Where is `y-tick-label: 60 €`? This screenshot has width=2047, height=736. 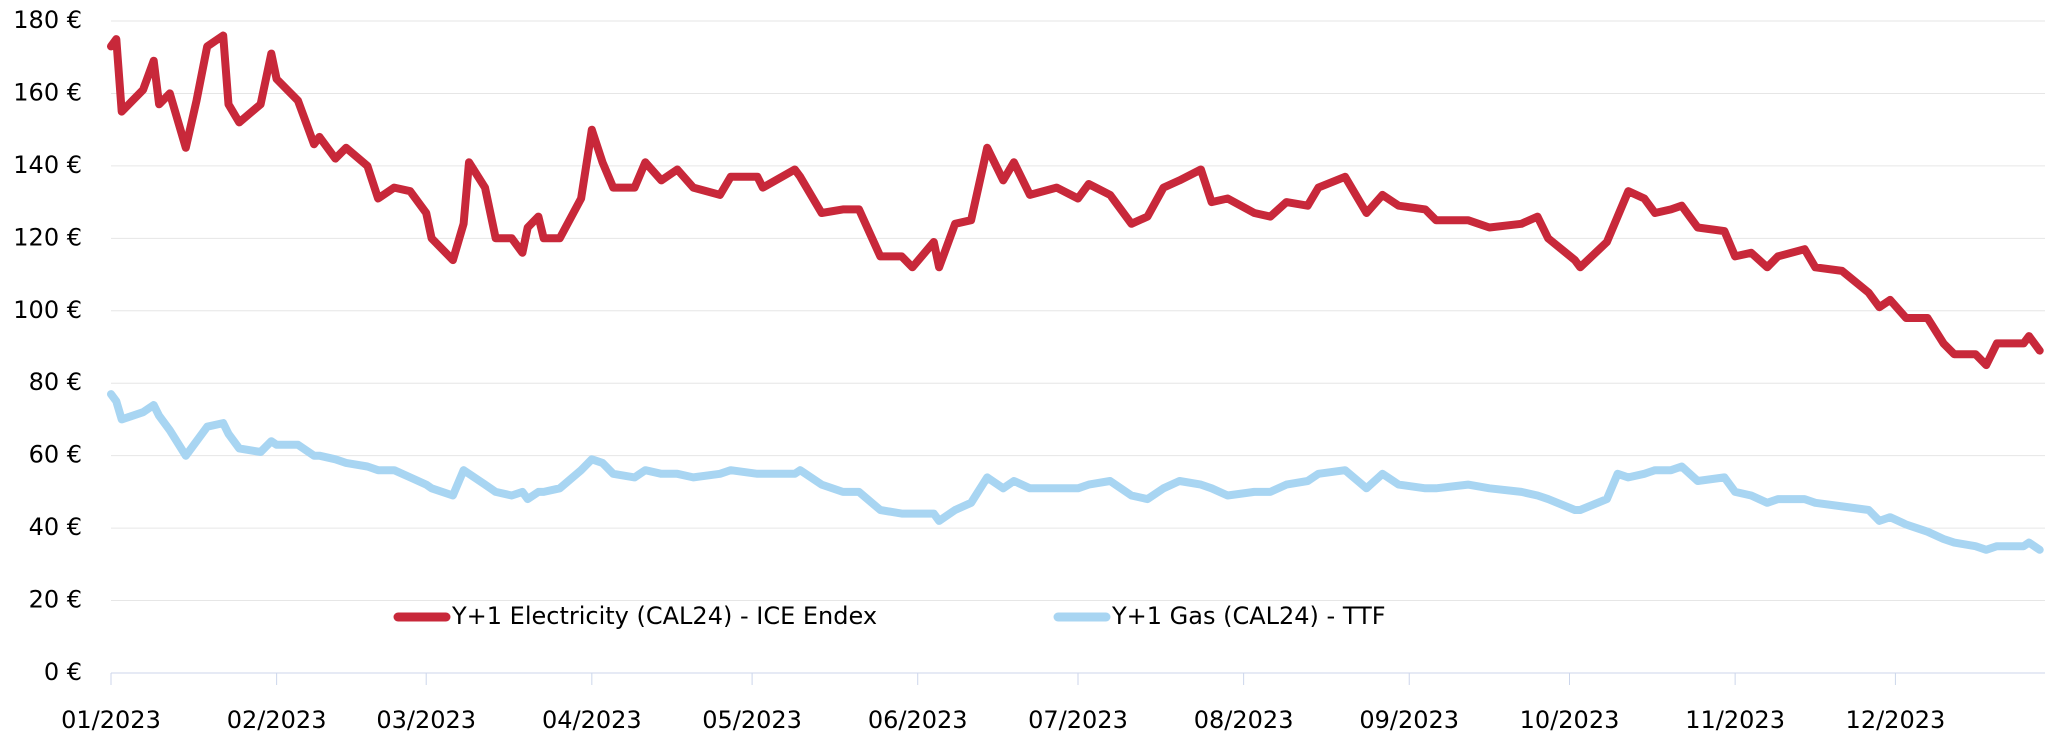
y-tick-label: 60 € is located at coordinates (55, 455).